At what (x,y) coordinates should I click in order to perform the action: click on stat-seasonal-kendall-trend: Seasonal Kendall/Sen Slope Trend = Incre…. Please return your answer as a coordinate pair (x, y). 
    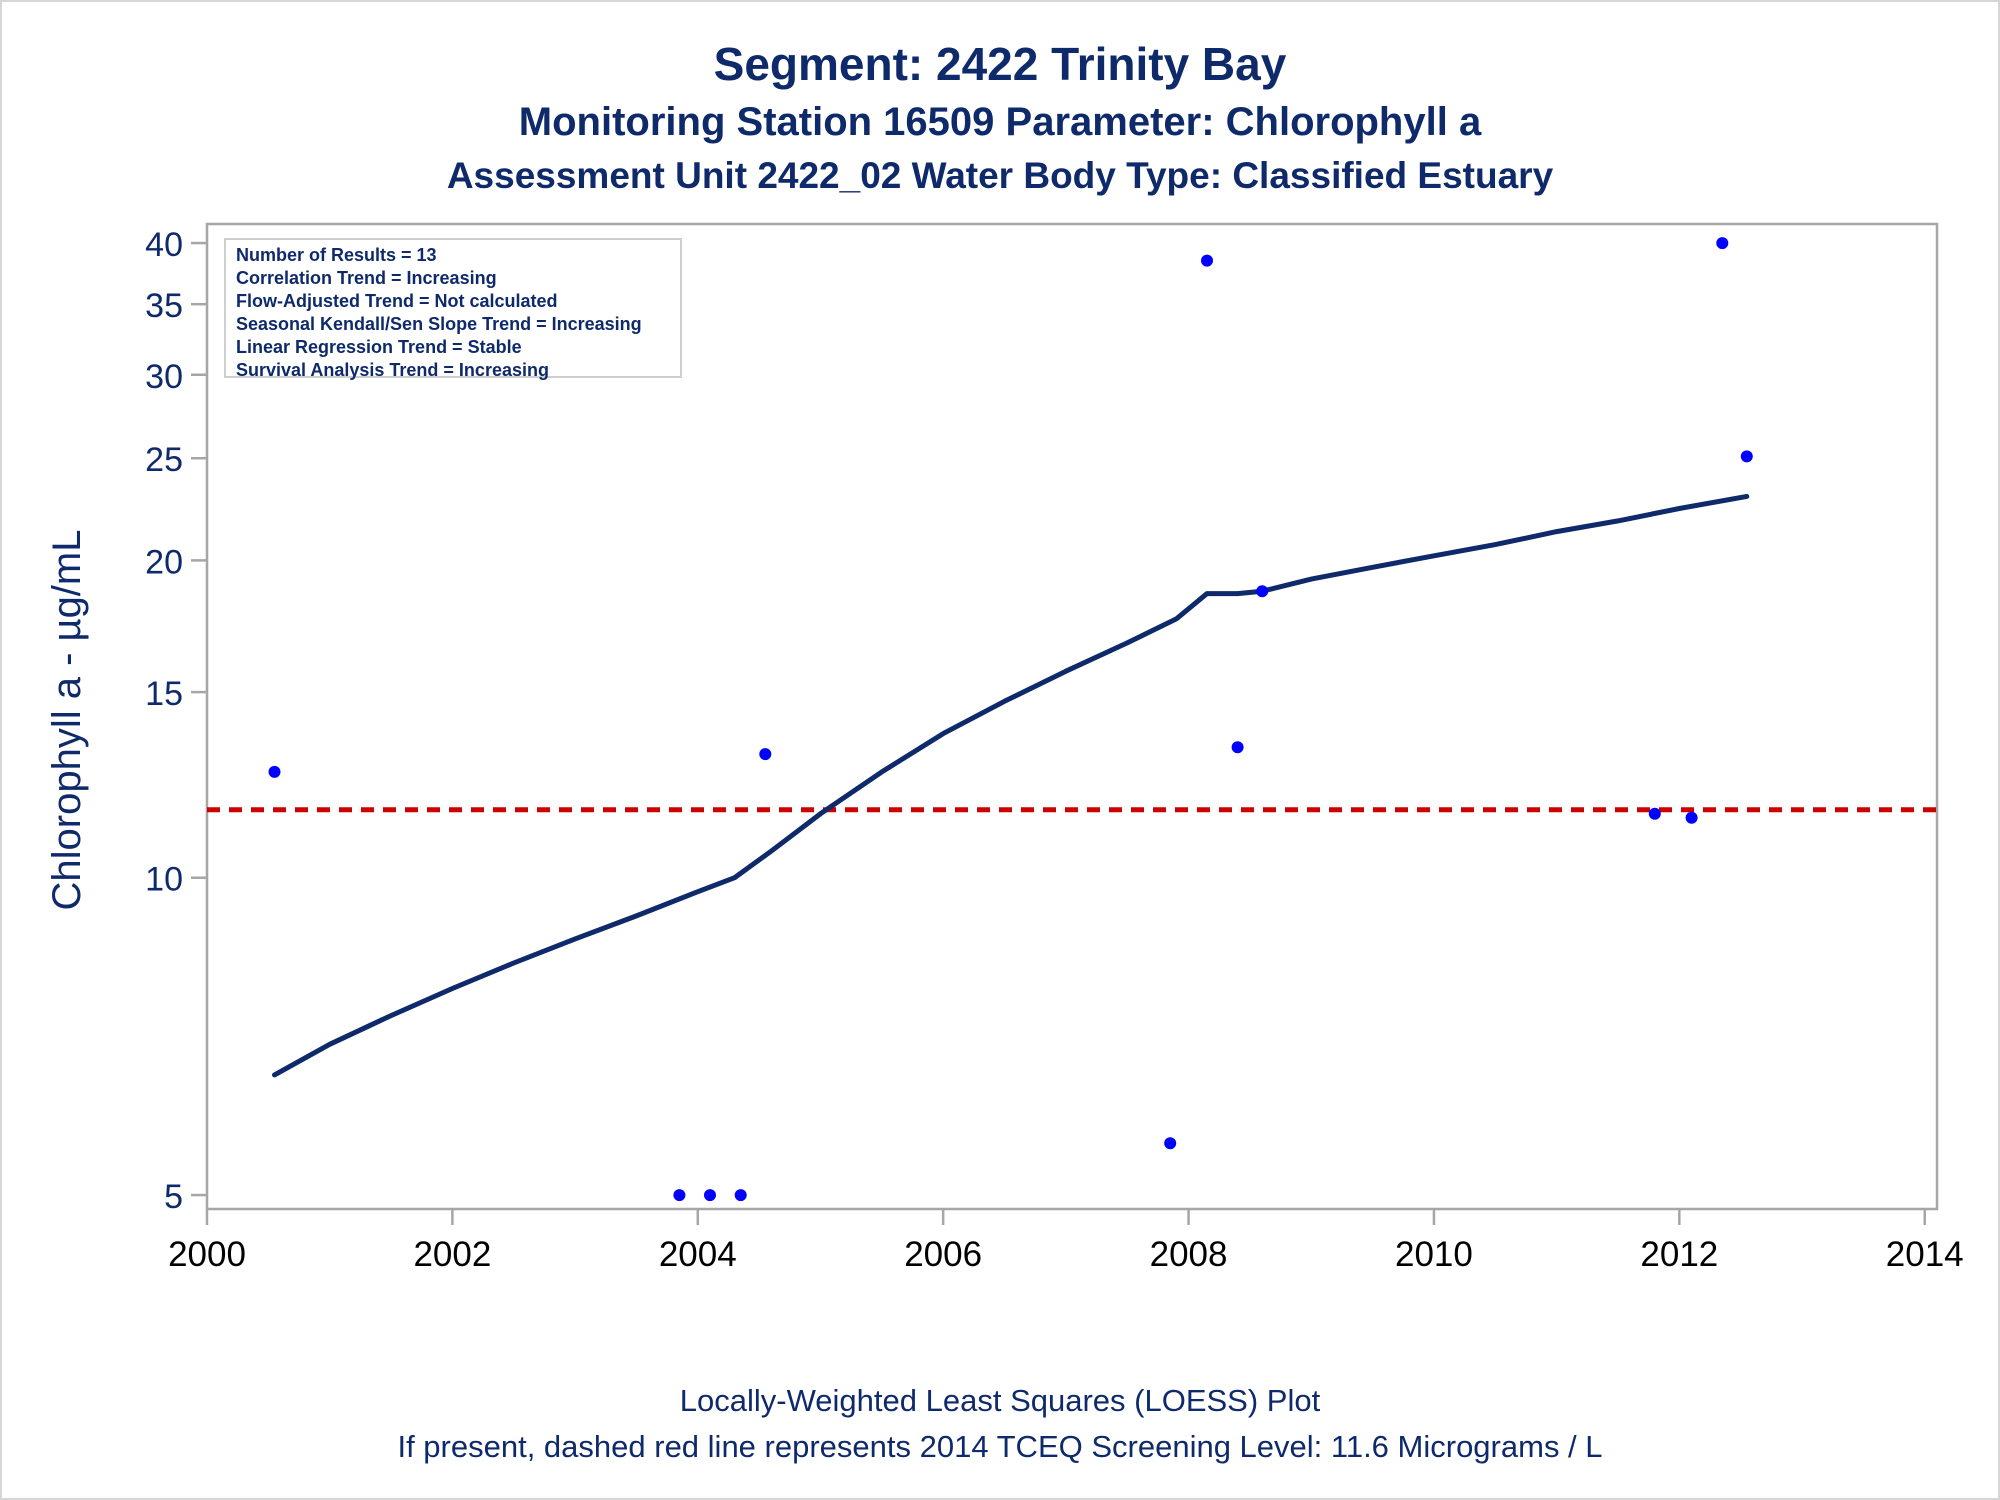
    Looking at the image, I should click on (439, 324).